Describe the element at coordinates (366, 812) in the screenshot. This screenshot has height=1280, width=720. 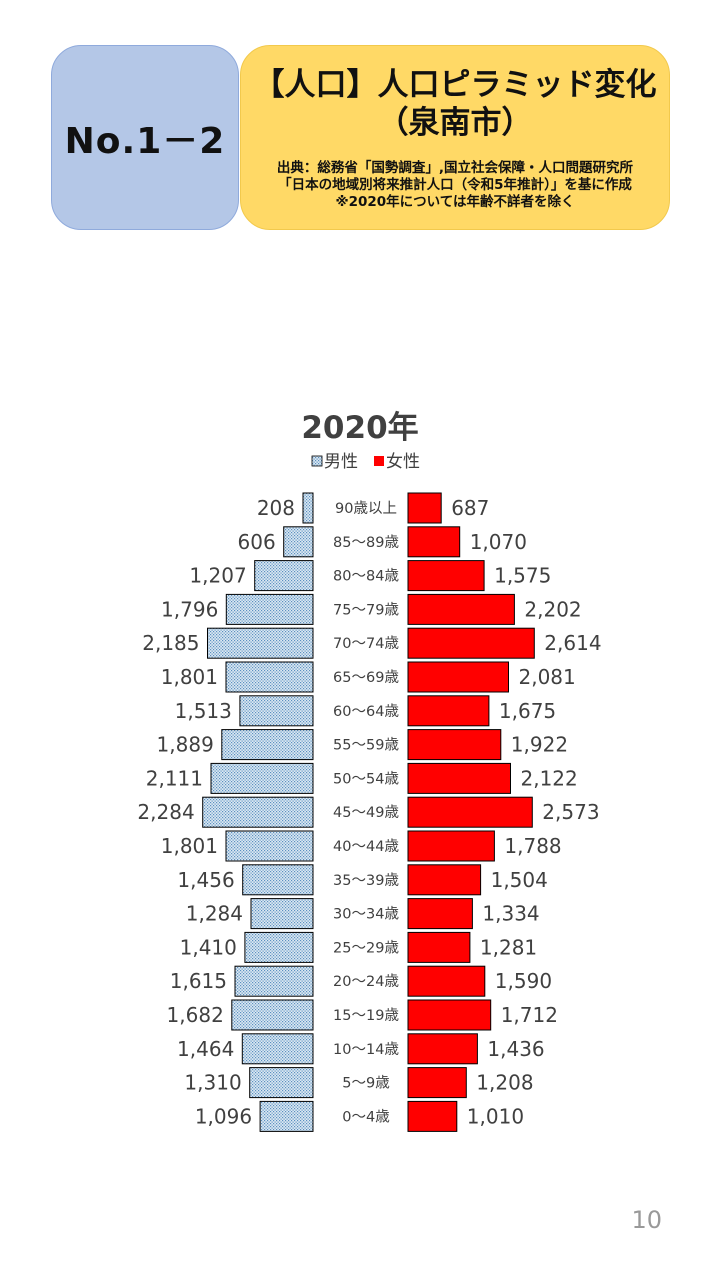
I see `age-category-label: 45～49歳` at that location.